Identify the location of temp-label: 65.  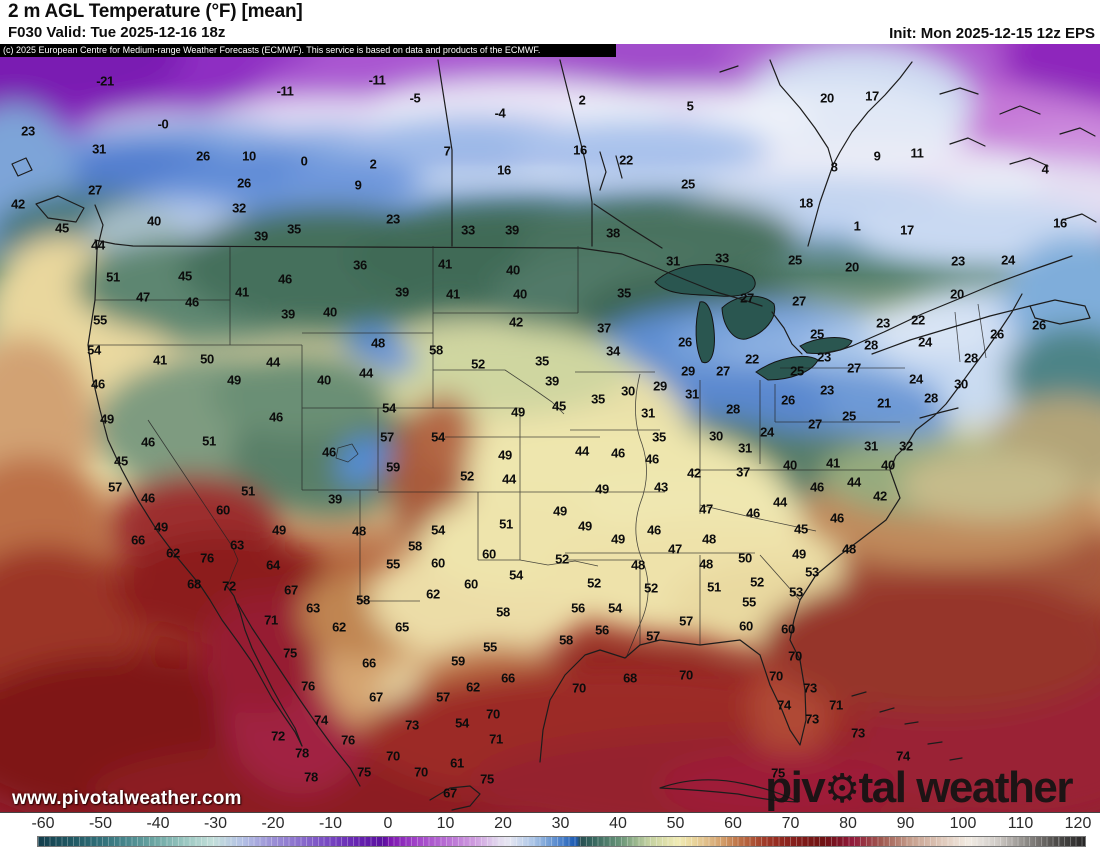
(402, 627).